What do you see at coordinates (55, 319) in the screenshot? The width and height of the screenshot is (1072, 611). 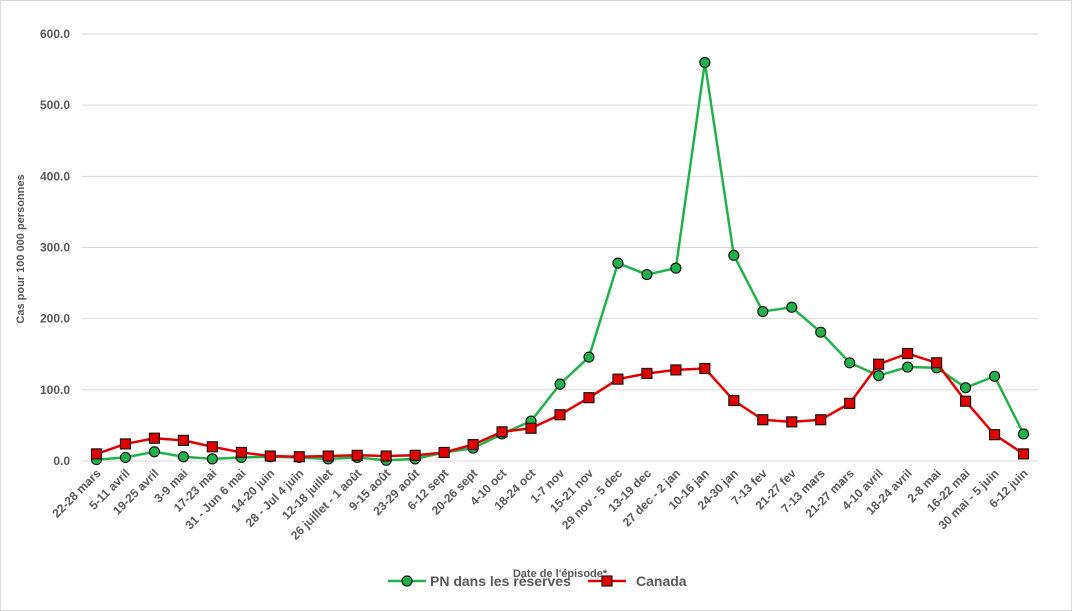 I see `y-tick-label: 200.0` at bounding box center [55, 319].